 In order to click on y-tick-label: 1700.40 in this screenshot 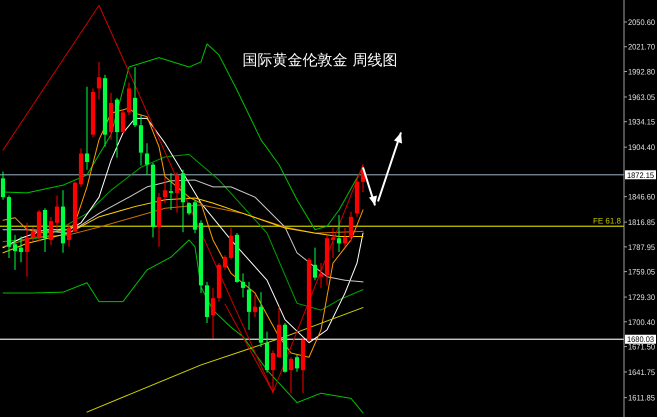, I will do `click(642, 322)`.